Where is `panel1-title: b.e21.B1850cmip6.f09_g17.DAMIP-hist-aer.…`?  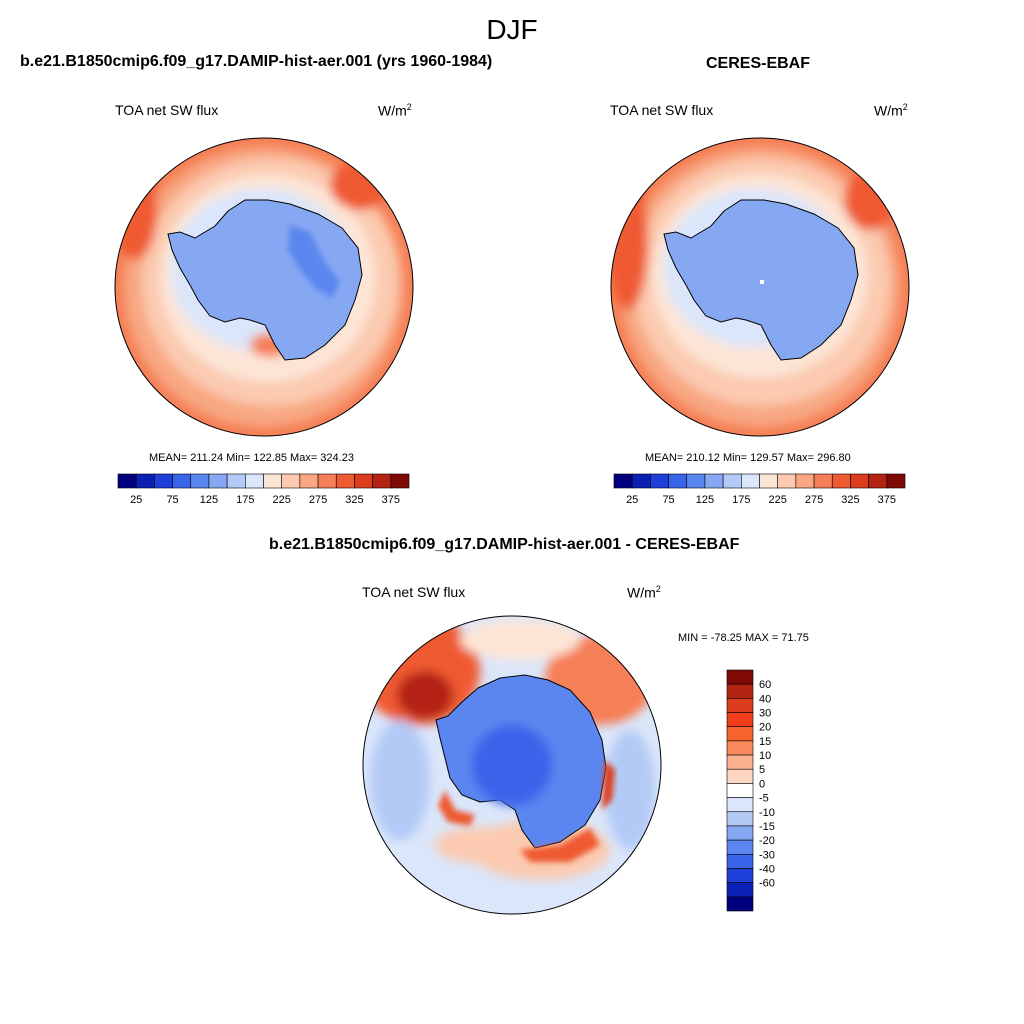
panel1-title: b.e21.B1850cmip6.f09_g17.DAMIP-hist-aer.… is located at coordinates (256, 61).